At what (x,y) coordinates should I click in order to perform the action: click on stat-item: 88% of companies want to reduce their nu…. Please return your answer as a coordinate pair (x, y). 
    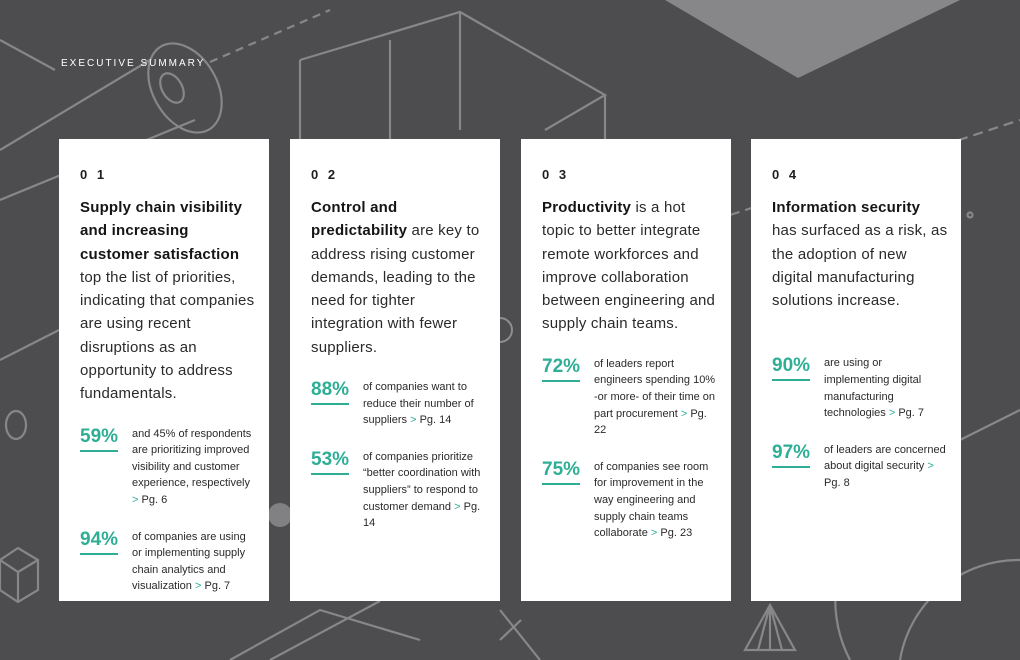
    Looking at the image, I should click on (399, 404).